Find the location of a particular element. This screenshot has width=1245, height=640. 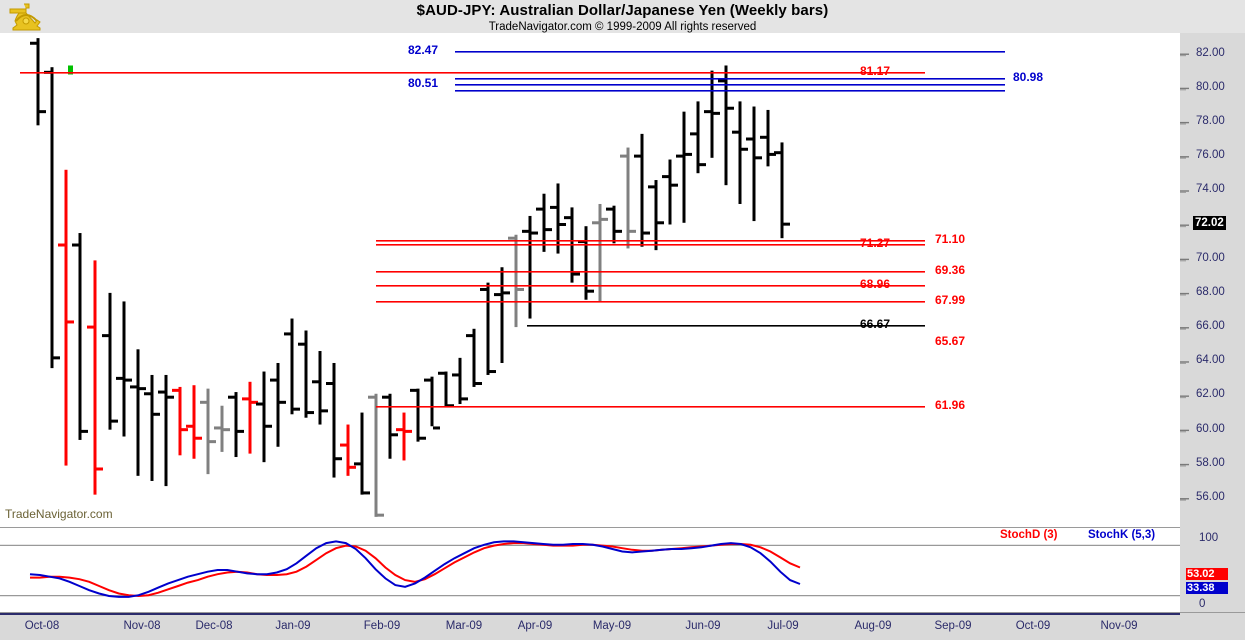

stochastic-svg is located at coordinates (590, 569).